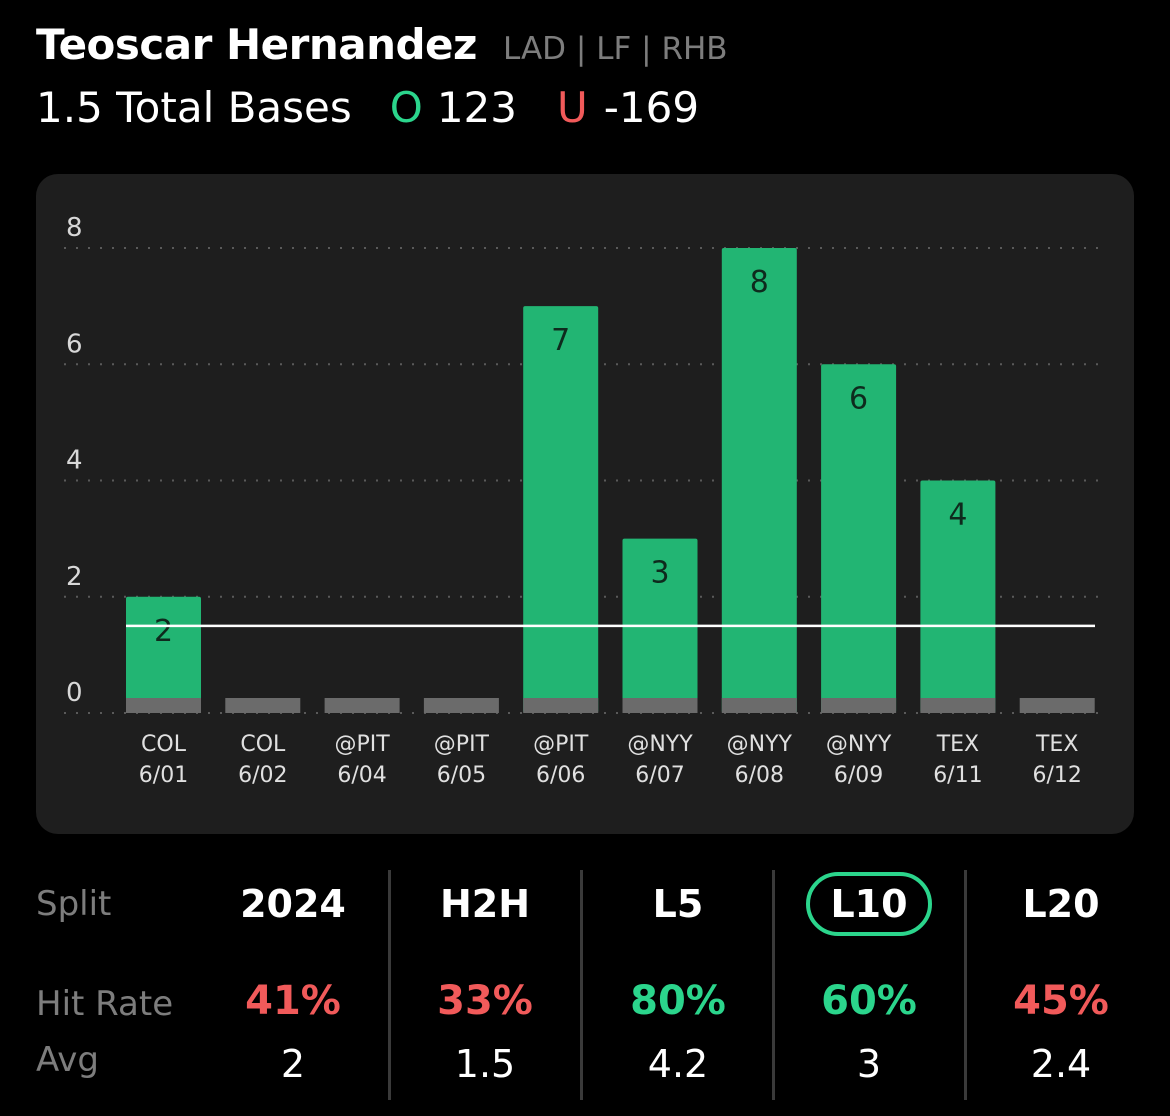 The image size is (1170, 1116). I want to click on avg-value: 4.2, so click(678, 1064).